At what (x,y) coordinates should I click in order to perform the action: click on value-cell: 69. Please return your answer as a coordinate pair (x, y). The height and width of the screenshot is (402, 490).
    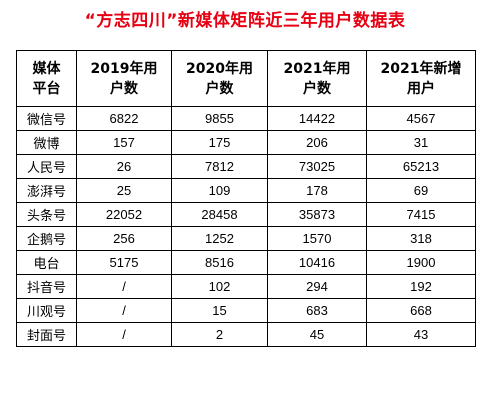
    Looking at the image, I should click on (421, 190).